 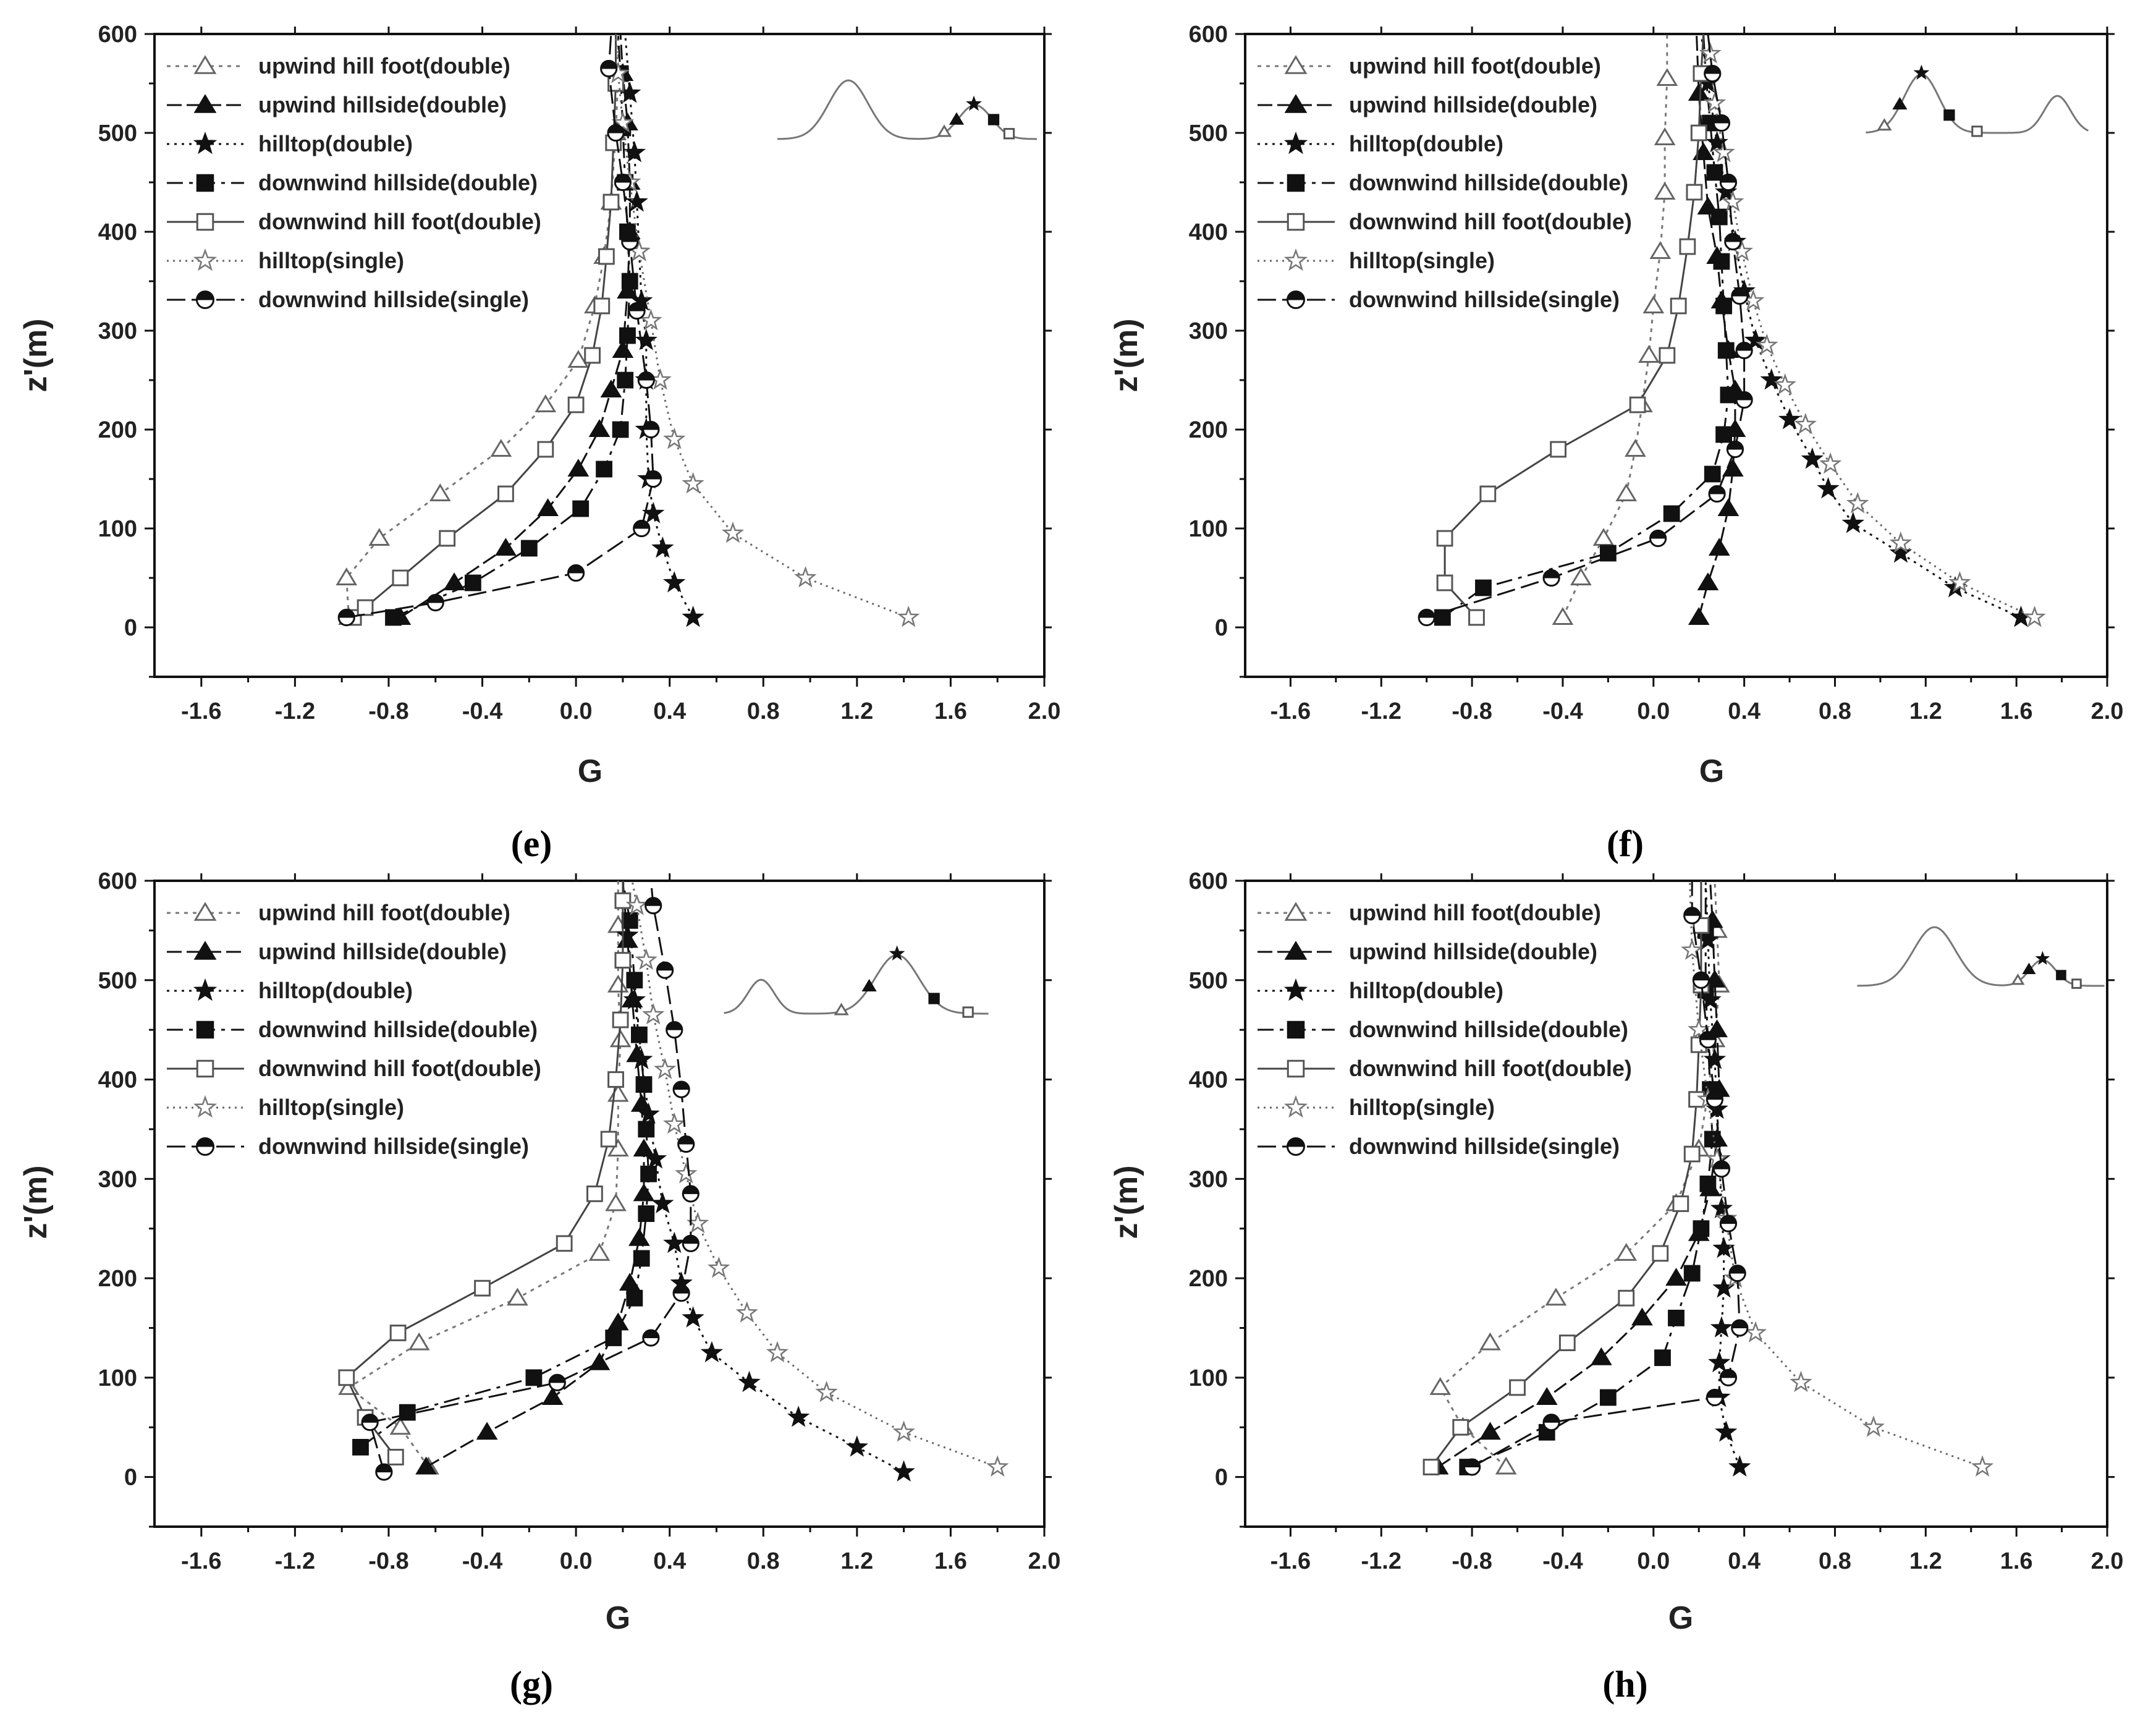 I want to click on x-tick-label: 0.4, so click(x=1745, y=711).